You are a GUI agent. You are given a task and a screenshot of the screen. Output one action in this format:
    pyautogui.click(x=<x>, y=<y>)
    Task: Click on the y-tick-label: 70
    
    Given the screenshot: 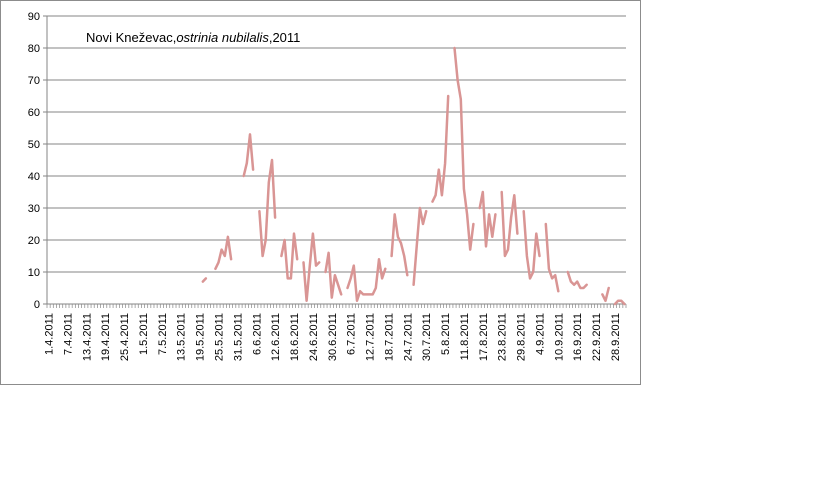 What is the action you would take?
    pyautogui.click(x=34, y=81)
    